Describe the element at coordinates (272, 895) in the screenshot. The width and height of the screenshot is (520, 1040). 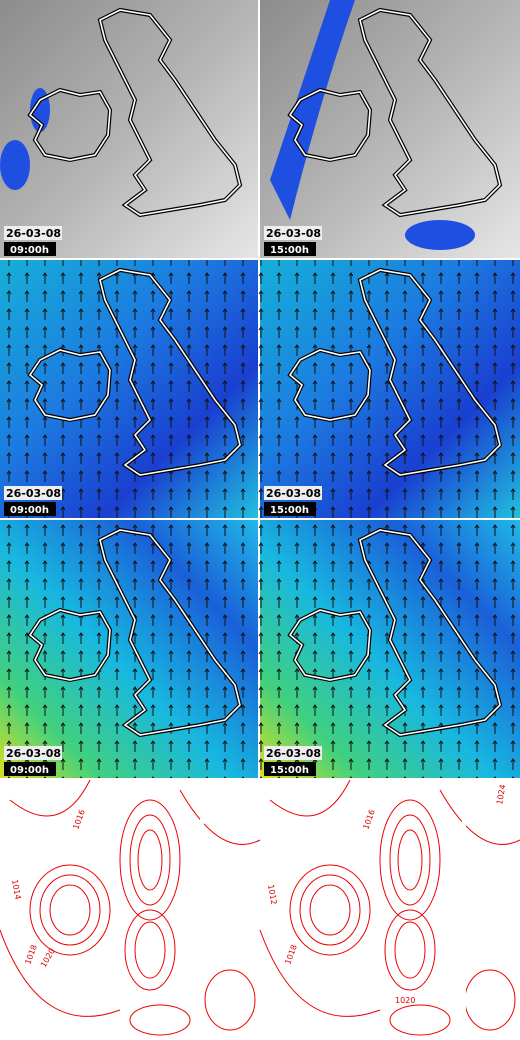
I see `contour-label: 1012` at that location.